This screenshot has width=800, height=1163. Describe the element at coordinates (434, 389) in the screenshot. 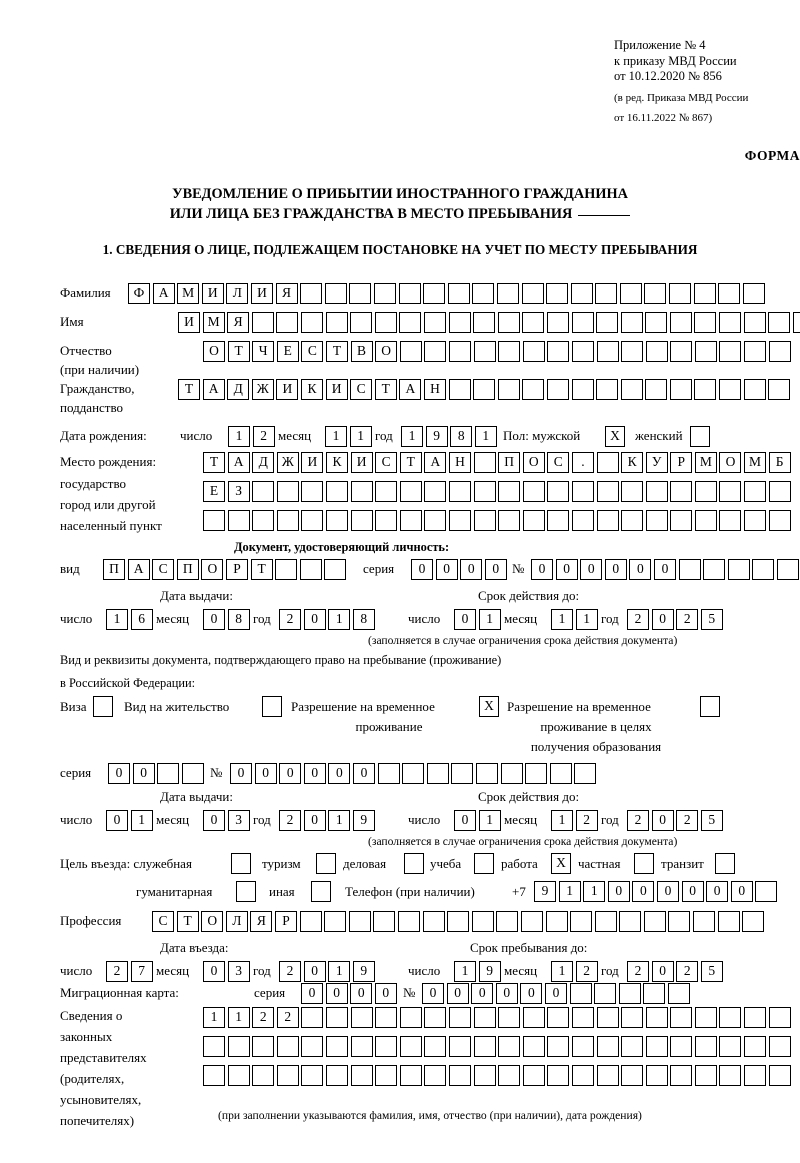

I see `char-cell: Н` at that location.